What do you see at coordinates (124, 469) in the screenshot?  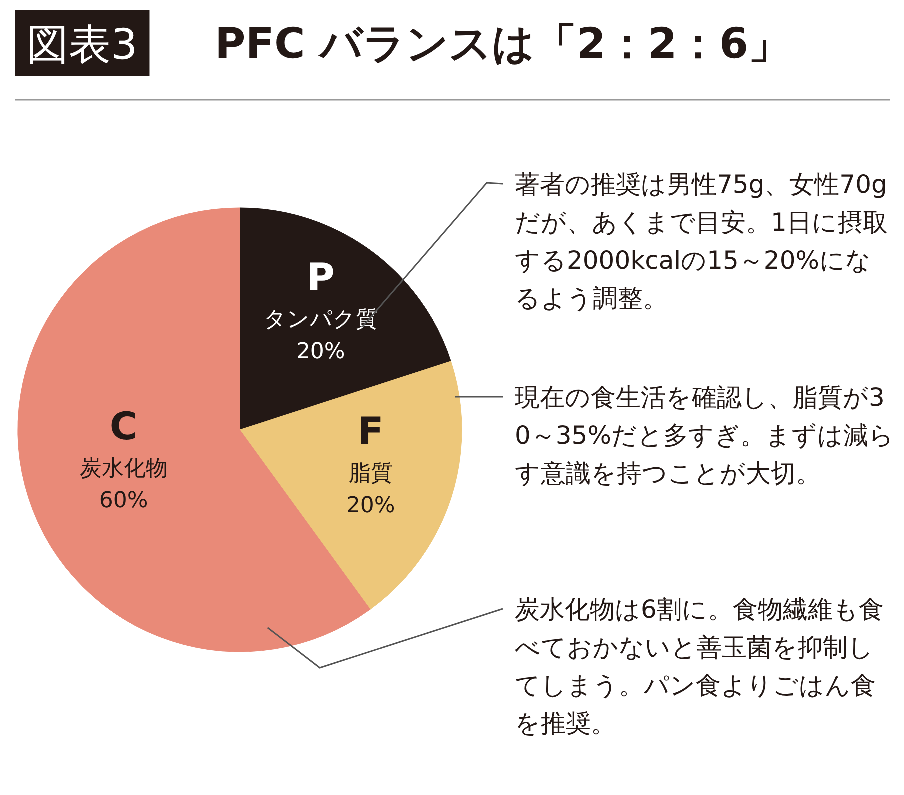 I see `slice-label: 炭水化物` at bounding box center [124, 469].